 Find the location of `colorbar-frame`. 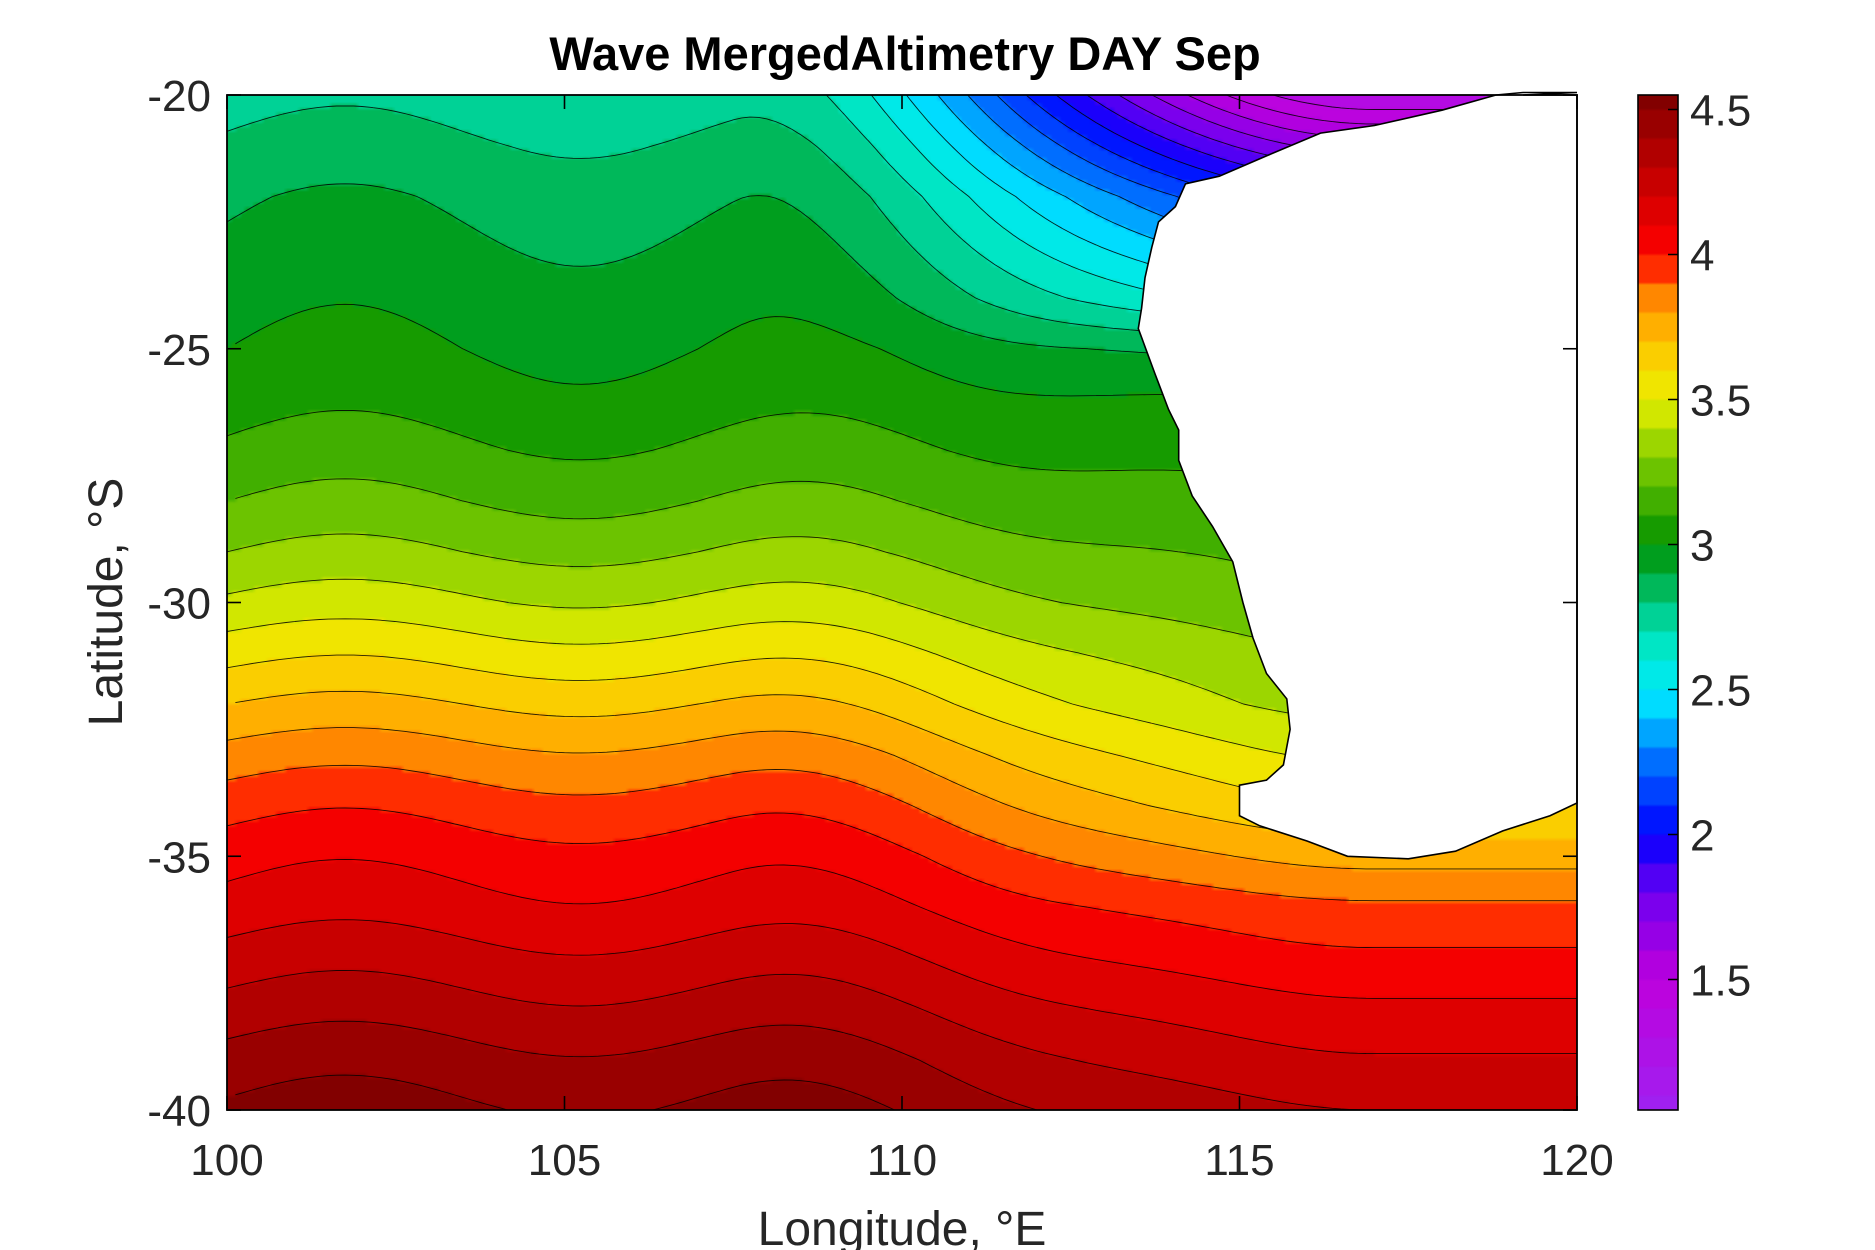

colorbar-frame is located at coordinates (1658, 602).